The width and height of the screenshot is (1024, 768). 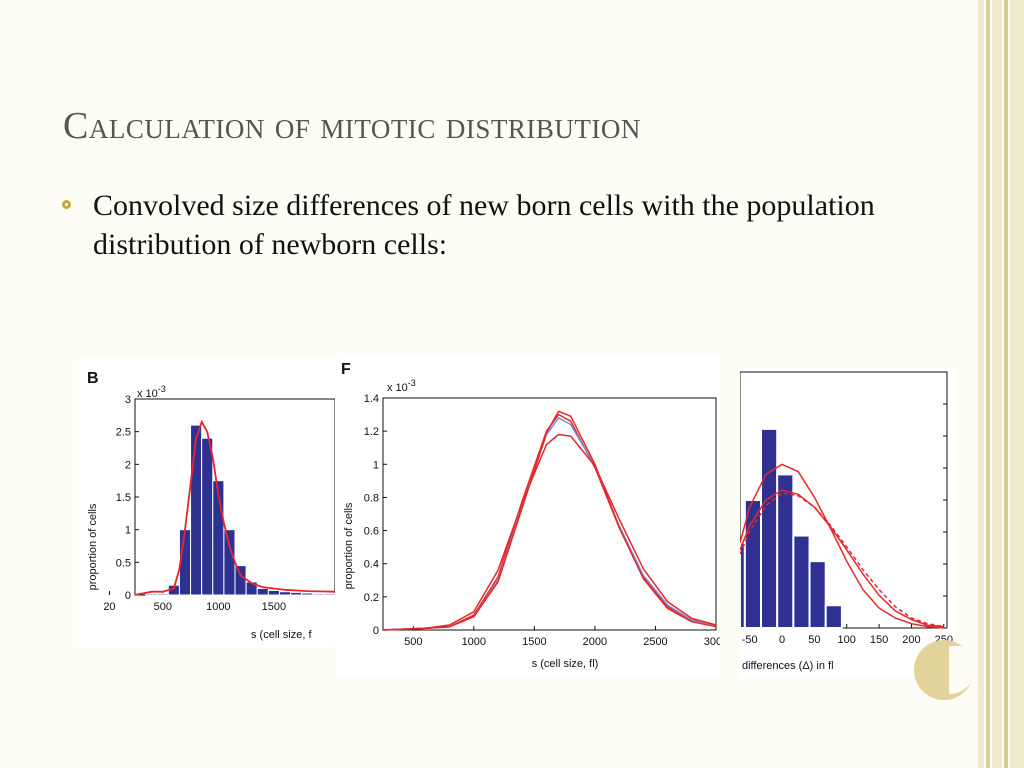 What do you see at coordinates (128, 531) in the screenshot?
I see `b-ytick-label: 1` at bounding box center [128, 531].